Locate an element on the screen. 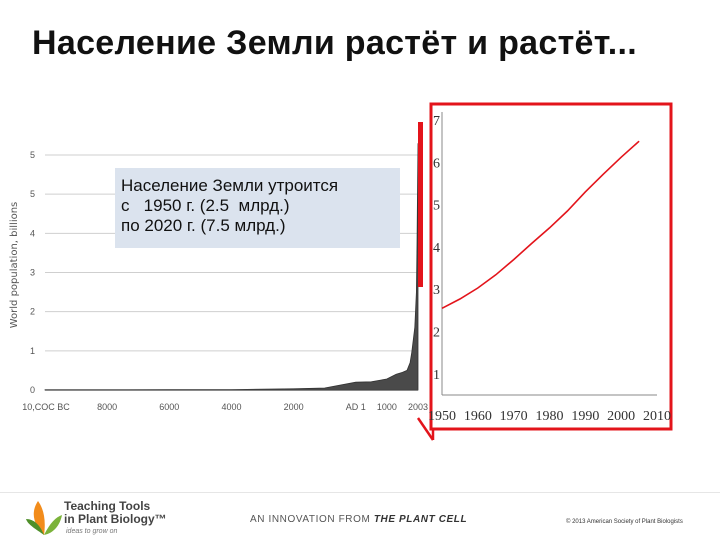  x-tick-label: 10,COC BC is located at coordinates (46, 407).